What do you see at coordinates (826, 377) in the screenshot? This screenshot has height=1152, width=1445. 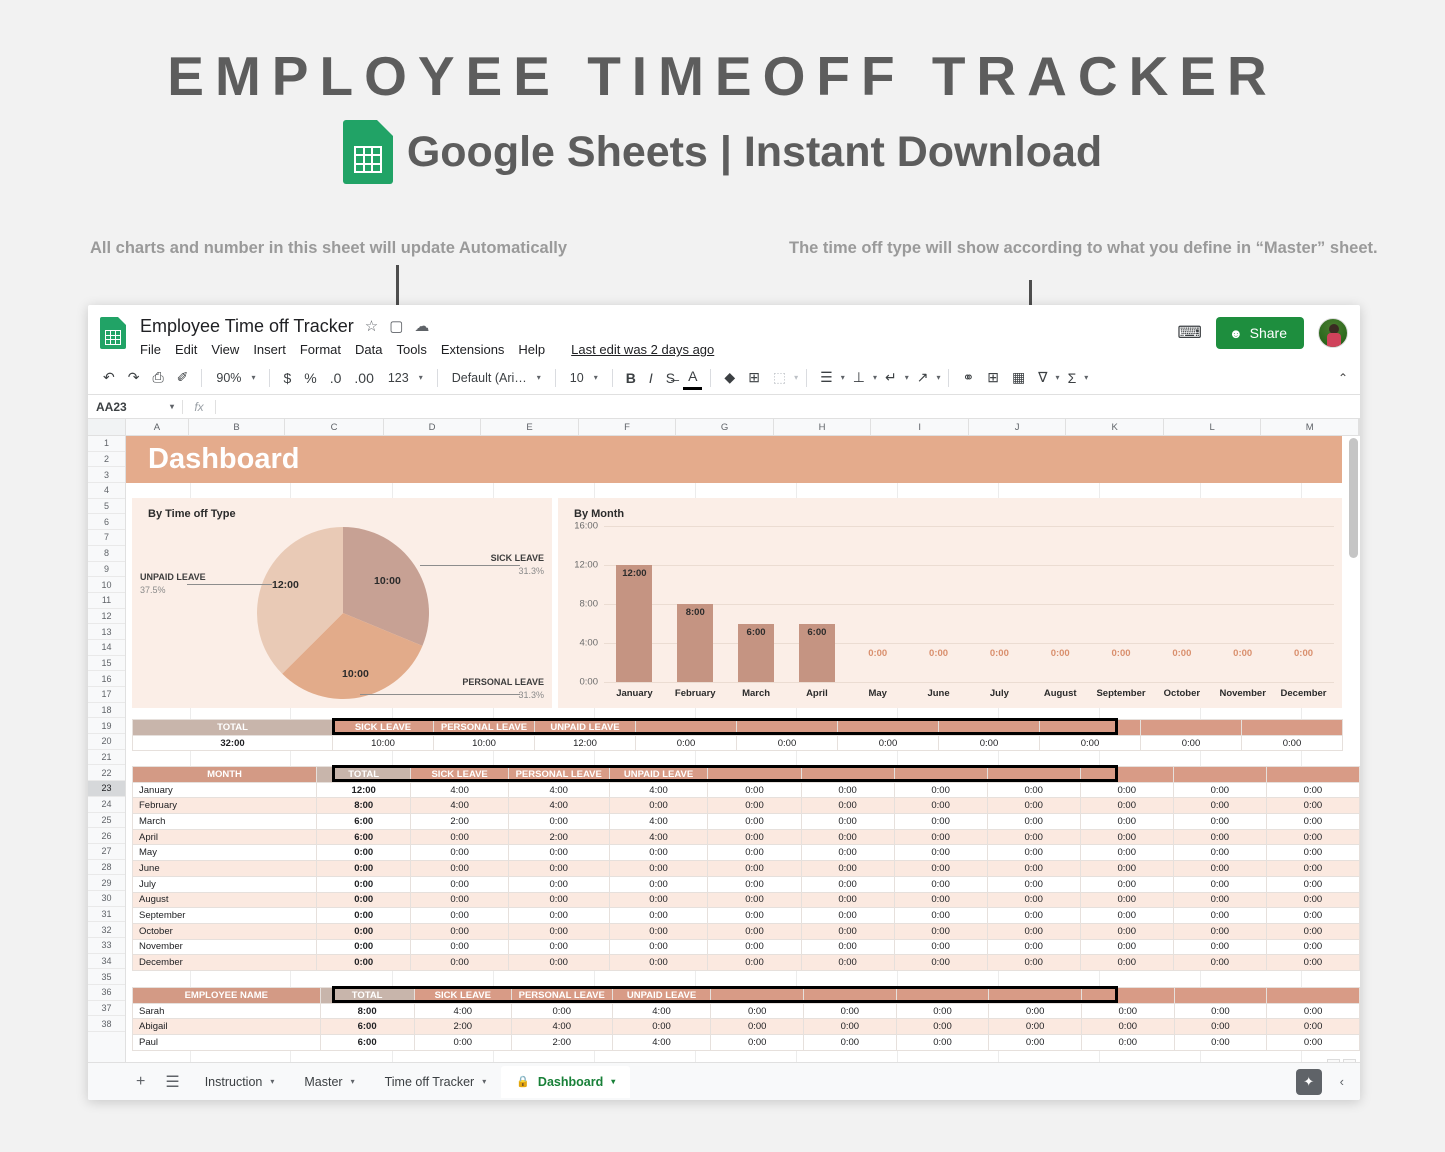 I see `horizontal-align-icon: ☰` at bounding box center [826, 377].